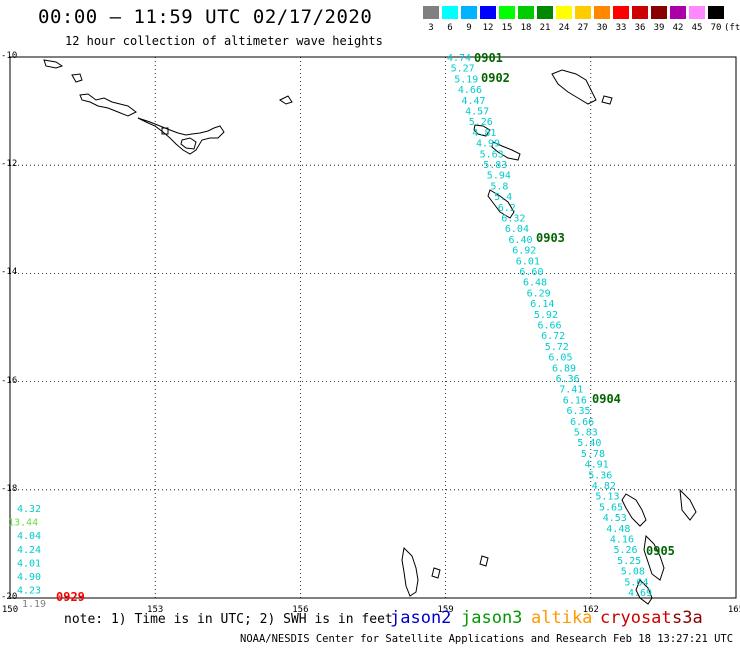 The image size is (740, 650). I want to click on track-value: 5.13, so click(607, 497).